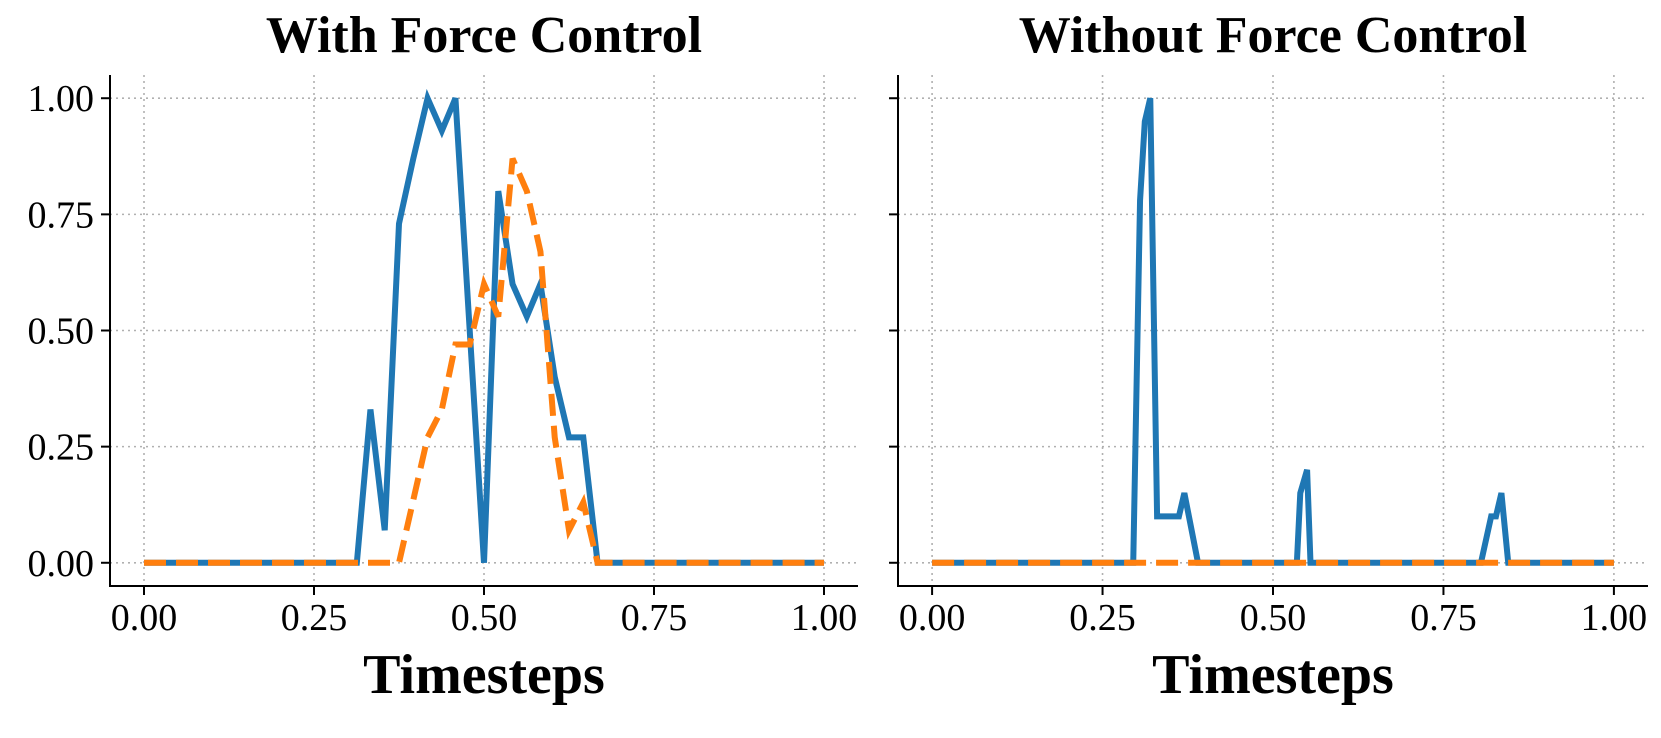 The width and height of the screenshot is (1661, 738). What do you see at coordinates (484, 35) in the screenshot?
I see `chart-title: With Force Control` at bounding box center [484, 35].